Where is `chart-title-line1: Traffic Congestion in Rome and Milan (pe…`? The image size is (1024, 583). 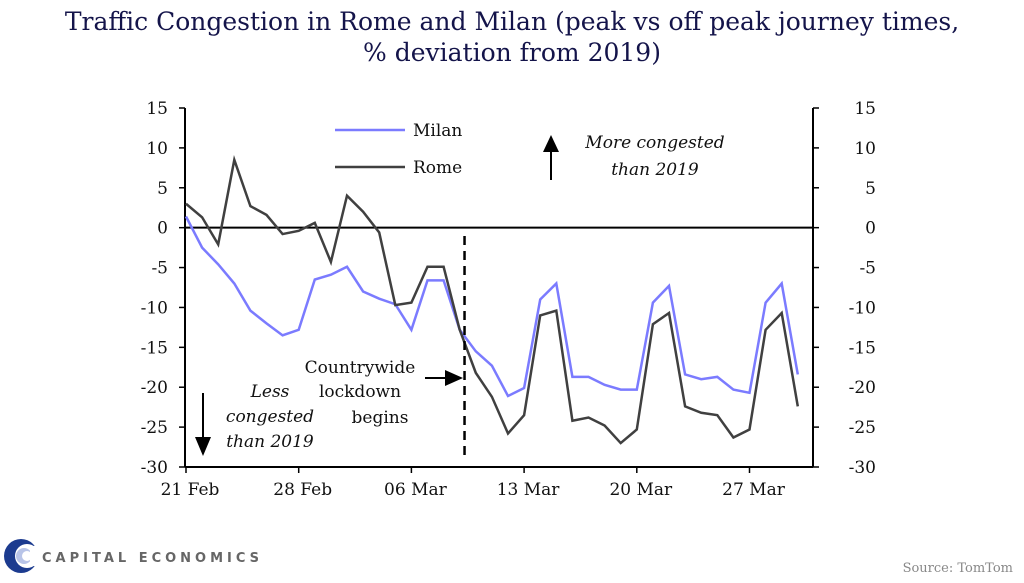
chart-title-line1: Traffic Congestion in Rome and Milan (pe… is located at coordinates (512, 21).